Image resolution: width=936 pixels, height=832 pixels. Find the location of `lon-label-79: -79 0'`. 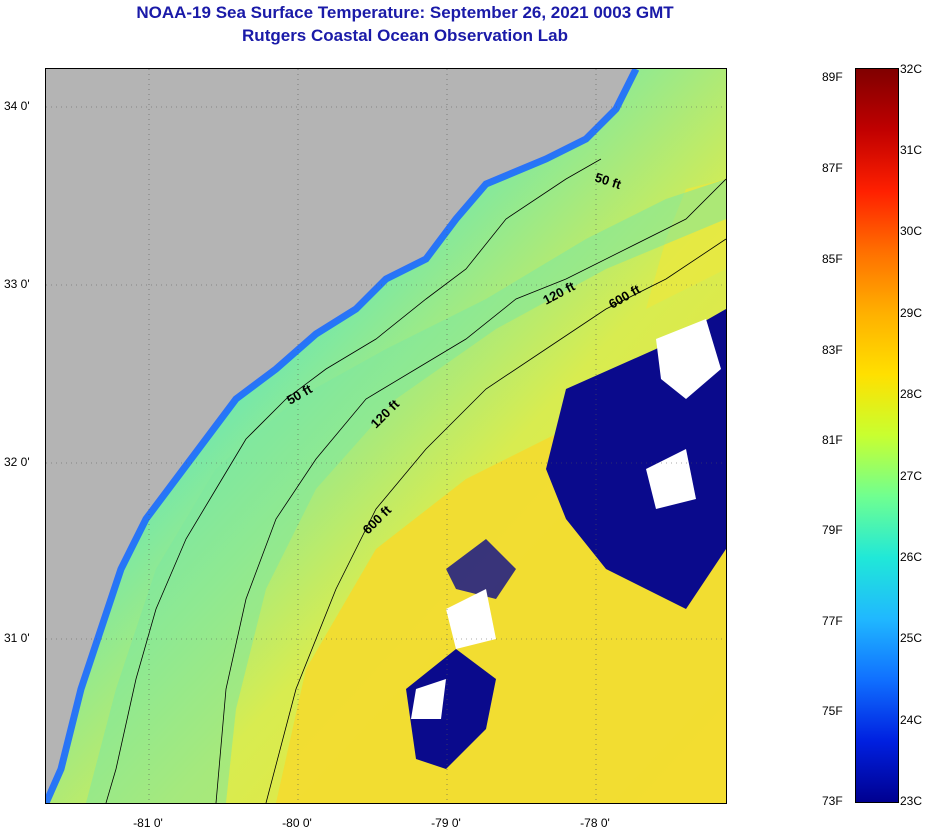

lon-label-79: -79 0' is located at coordinates (446, 823).